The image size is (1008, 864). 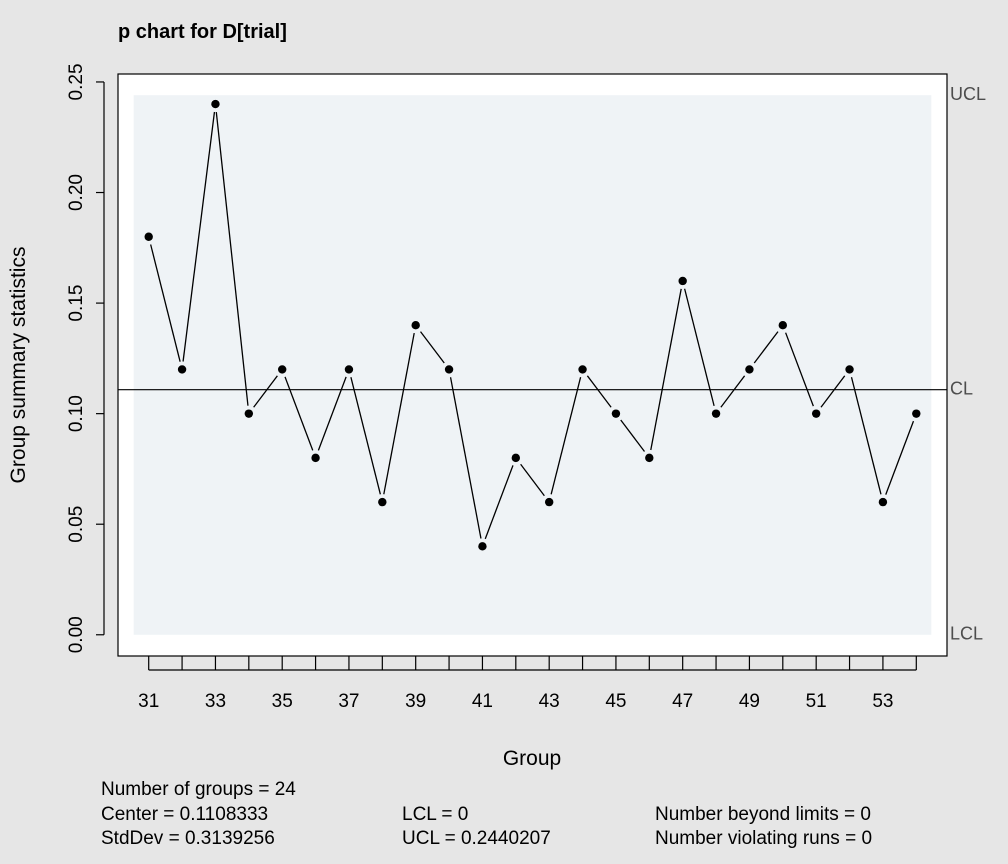 What do you see at coordinates (749, 701) in the screenshot?
I see `x-tick-label: 49` at bounding box center [749, 701].